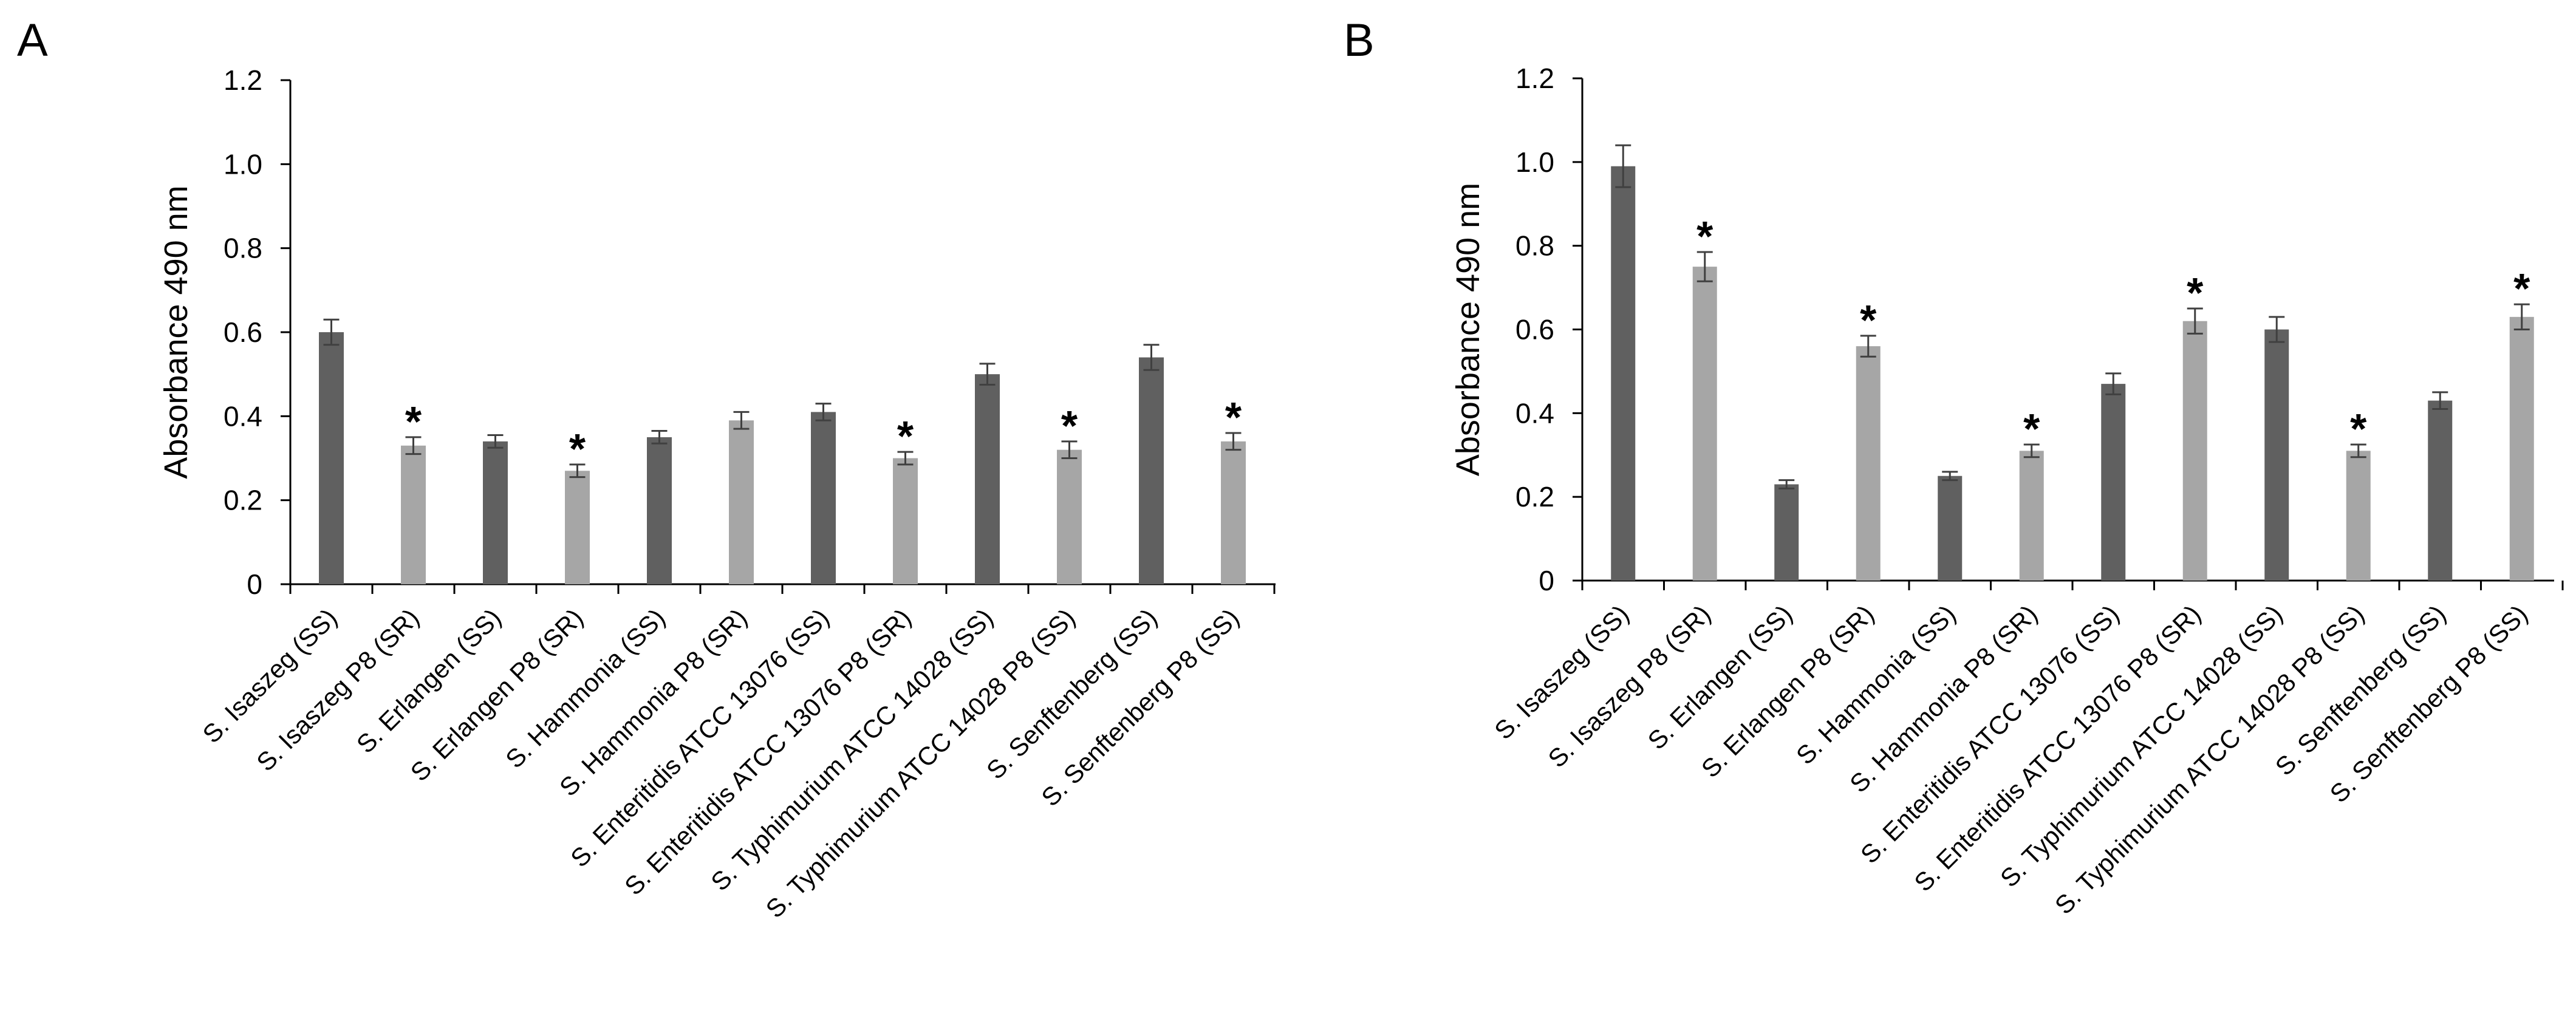 This screenshot has width=2576, height=1016. Describe the element at coordinates (32, 40) in the screenshot. I see `panel-a-letter: A` at that location.